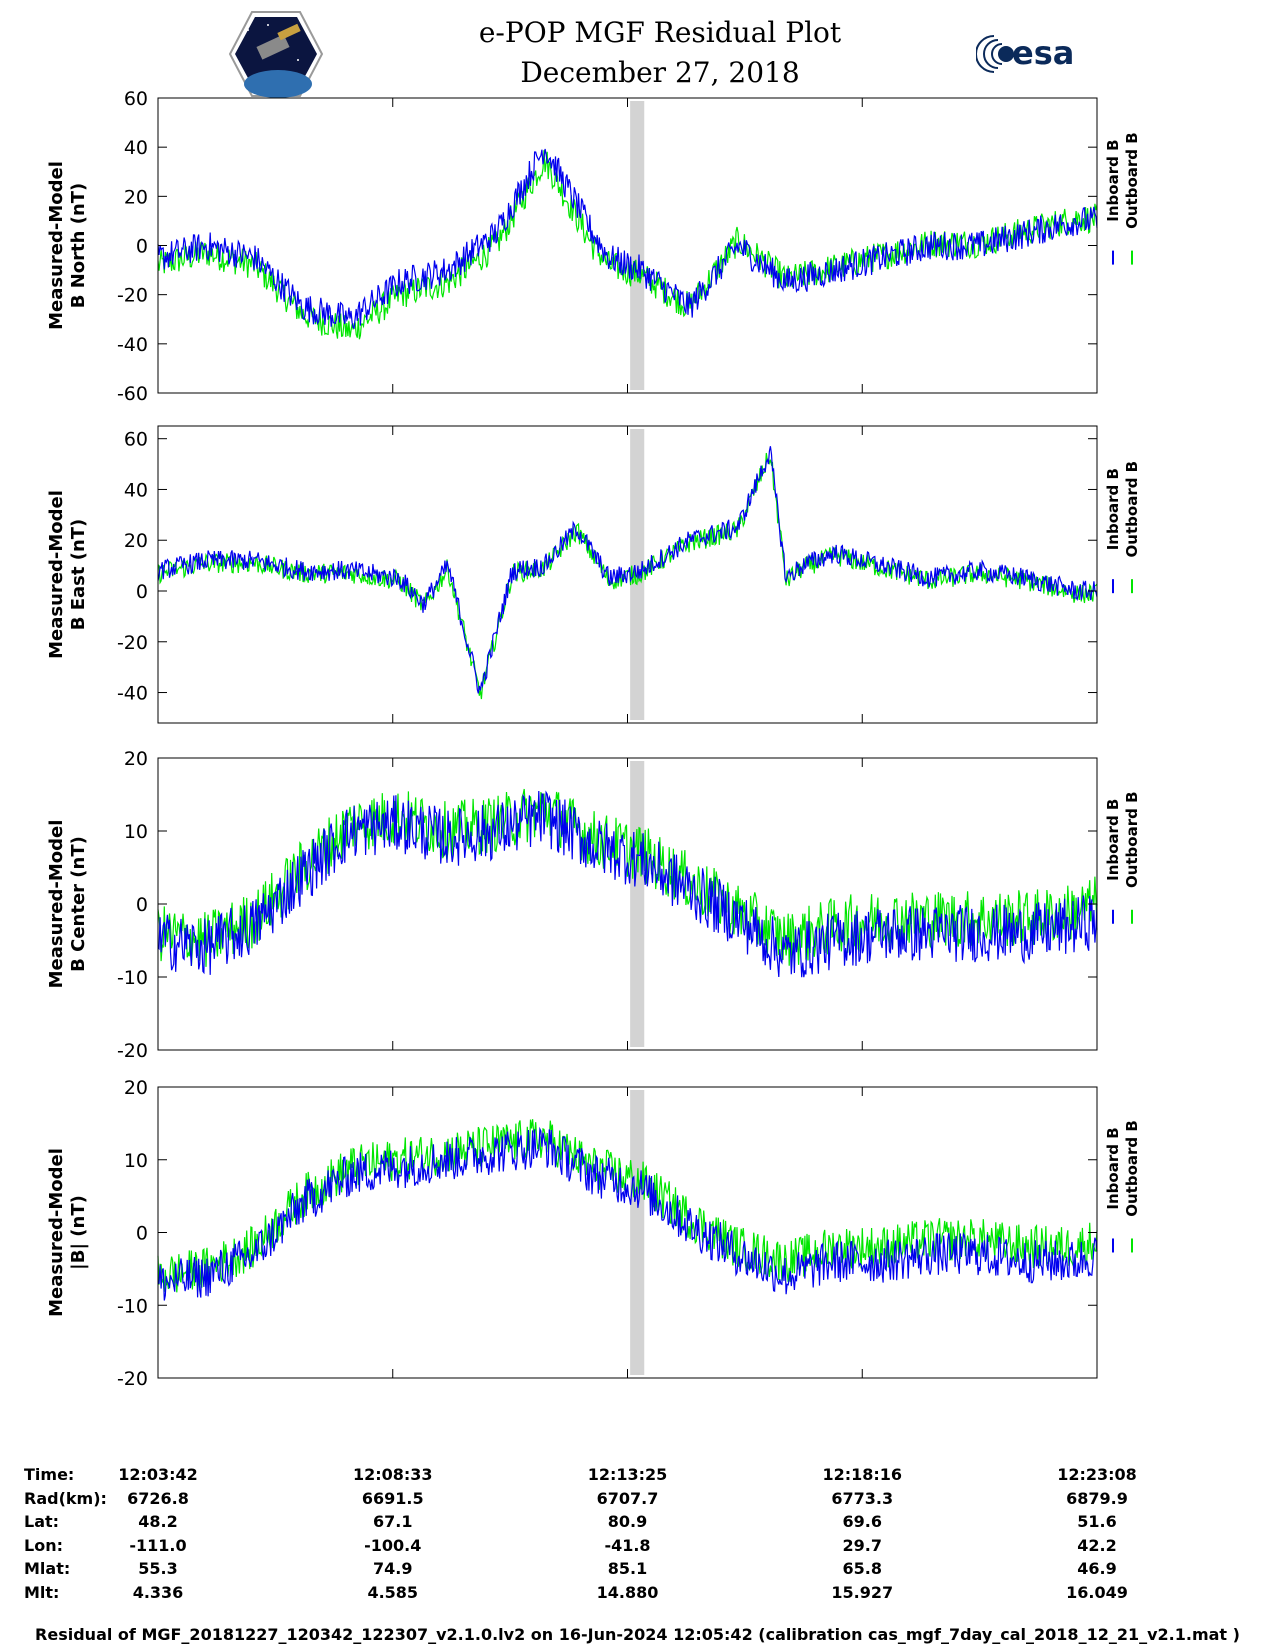  I want to click on ephemeris-cell: 65.8, so click(862, 1568).